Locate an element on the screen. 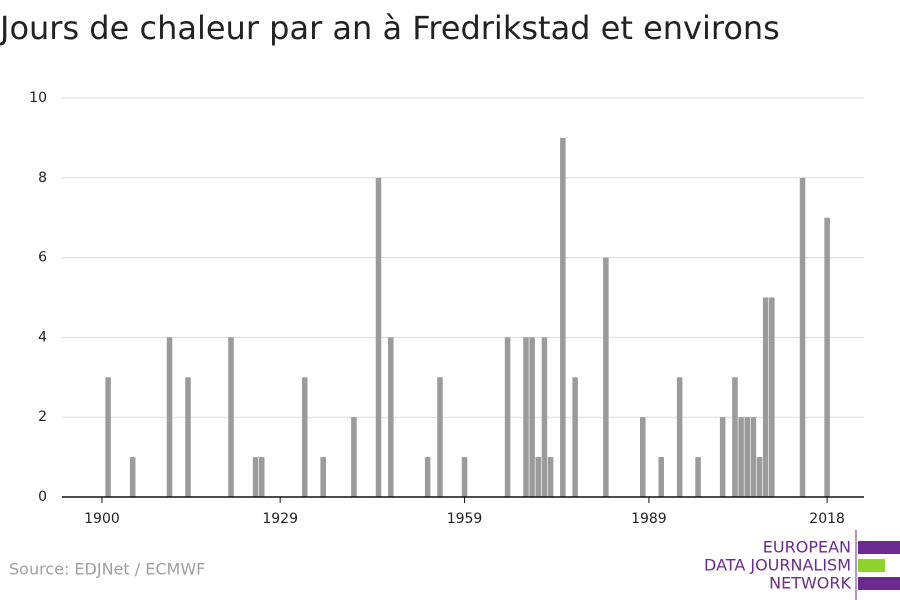 This screenshot has height=600, width=900. y-tick-label: 0 is located at coordinates (42, 497).